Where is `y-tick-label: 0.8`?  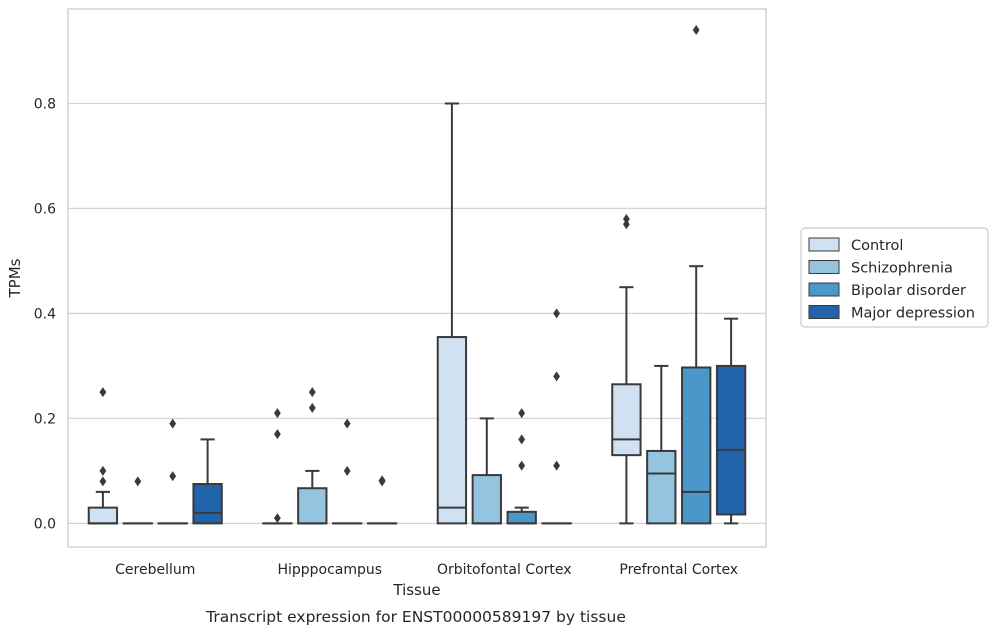
y-tick-label: 0.8 is located at coordinates (45, 104).